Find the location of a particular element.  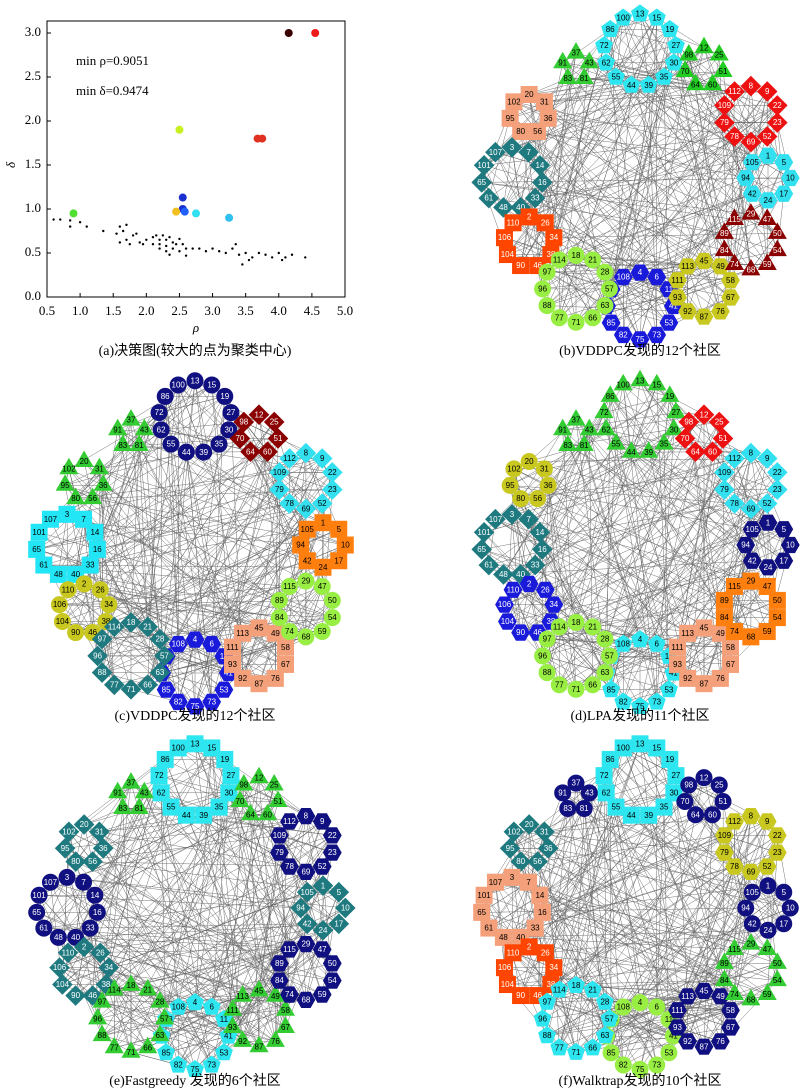

x-axis-label: ρ is located at coordinates (195, 327).